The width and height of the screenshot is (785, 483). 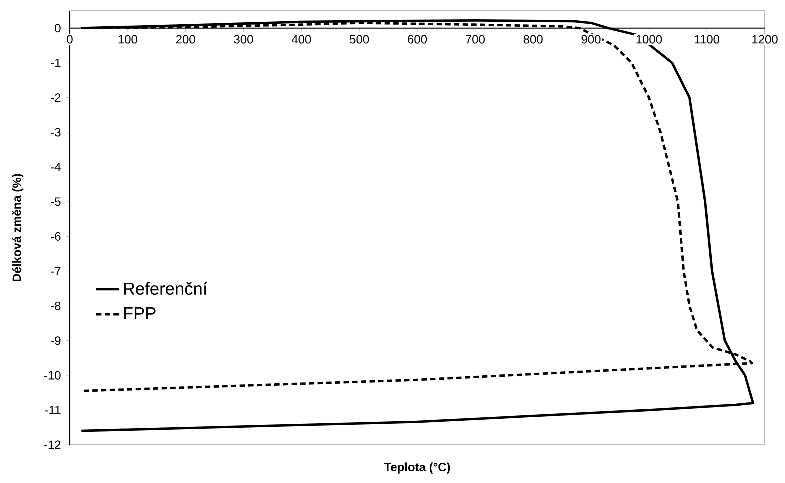 What do you see at coordinates (56, 306) in the screenshot?
I see `y-tick-label: -8` at bounding box center [56, 306].